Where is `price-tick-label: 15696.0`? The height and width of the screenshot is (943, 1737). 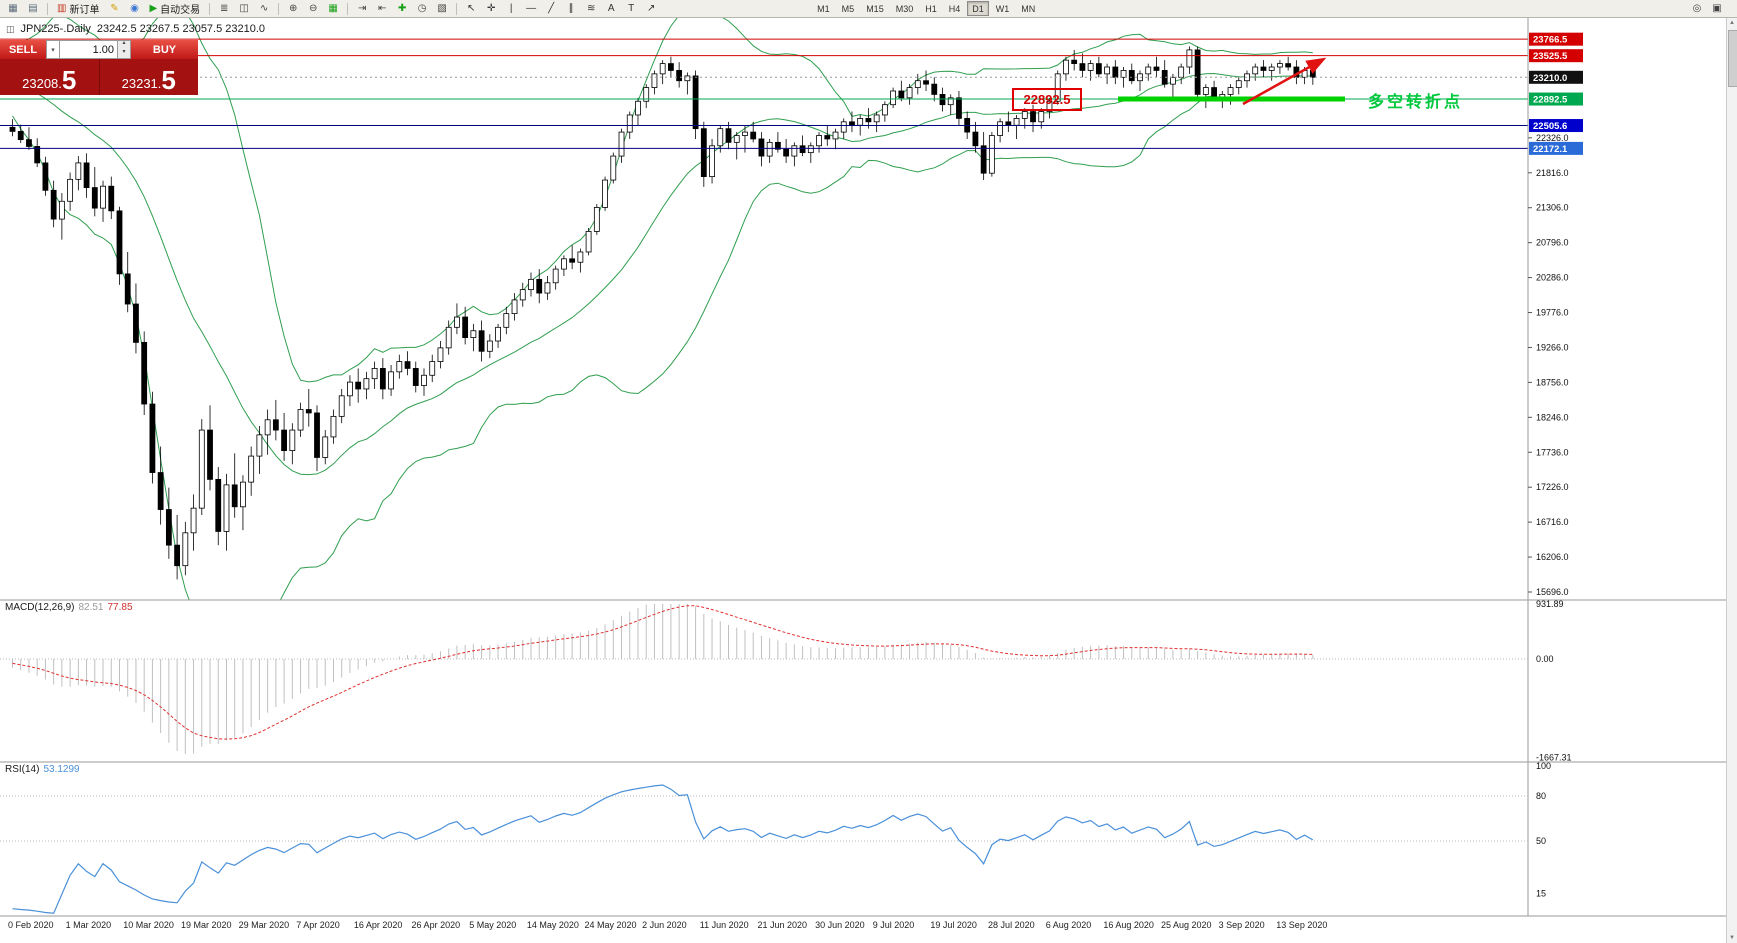 price-tick-label: 15696.0 is located at coordinates (1552, 592).